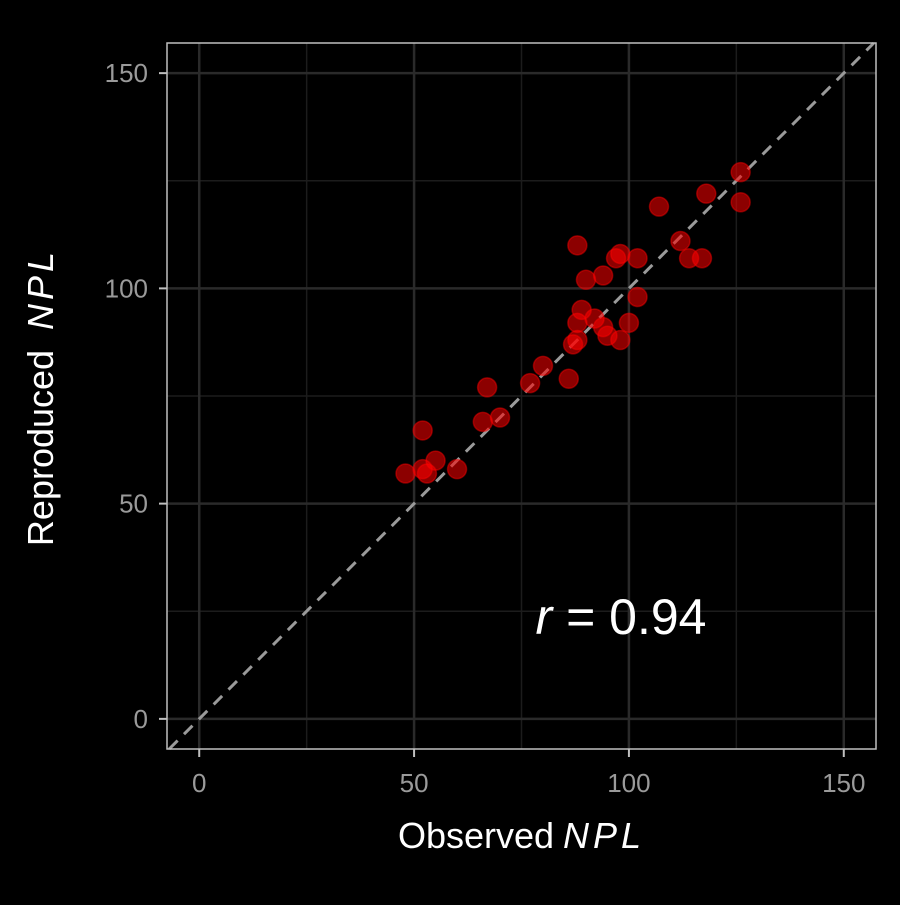 The image size is (900, 905). I want to click on y-tick-label: 100, so click(126, 288).